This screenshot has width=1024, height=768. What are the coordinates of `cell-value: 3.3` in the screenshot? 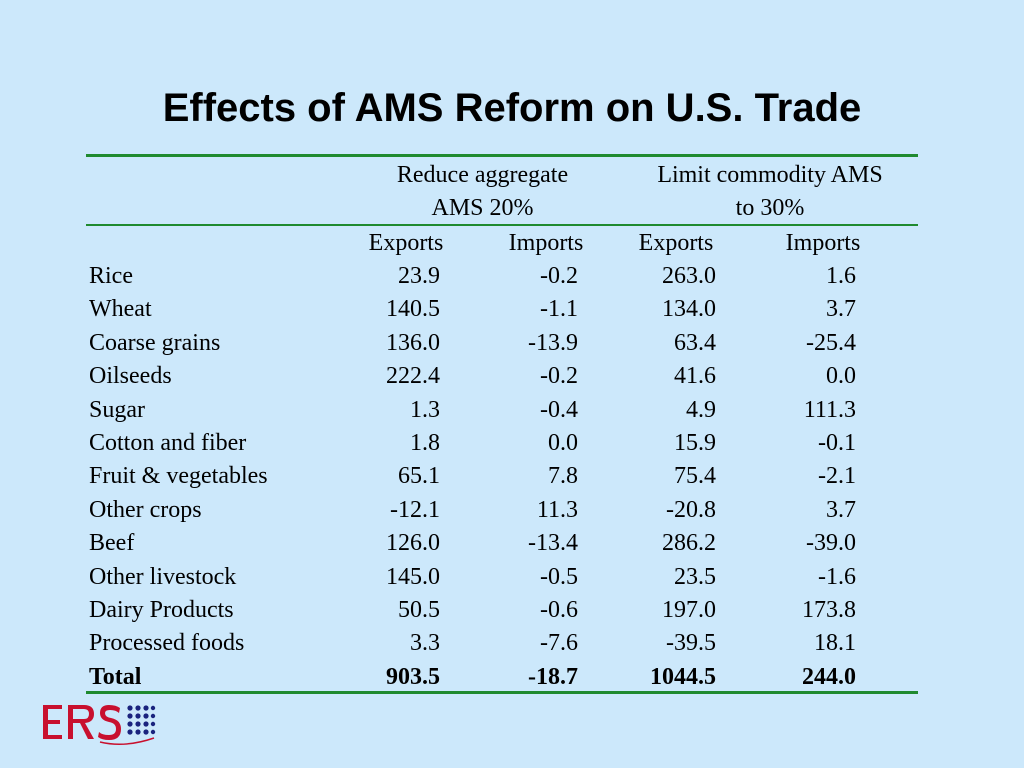 It's located at (425, 643).